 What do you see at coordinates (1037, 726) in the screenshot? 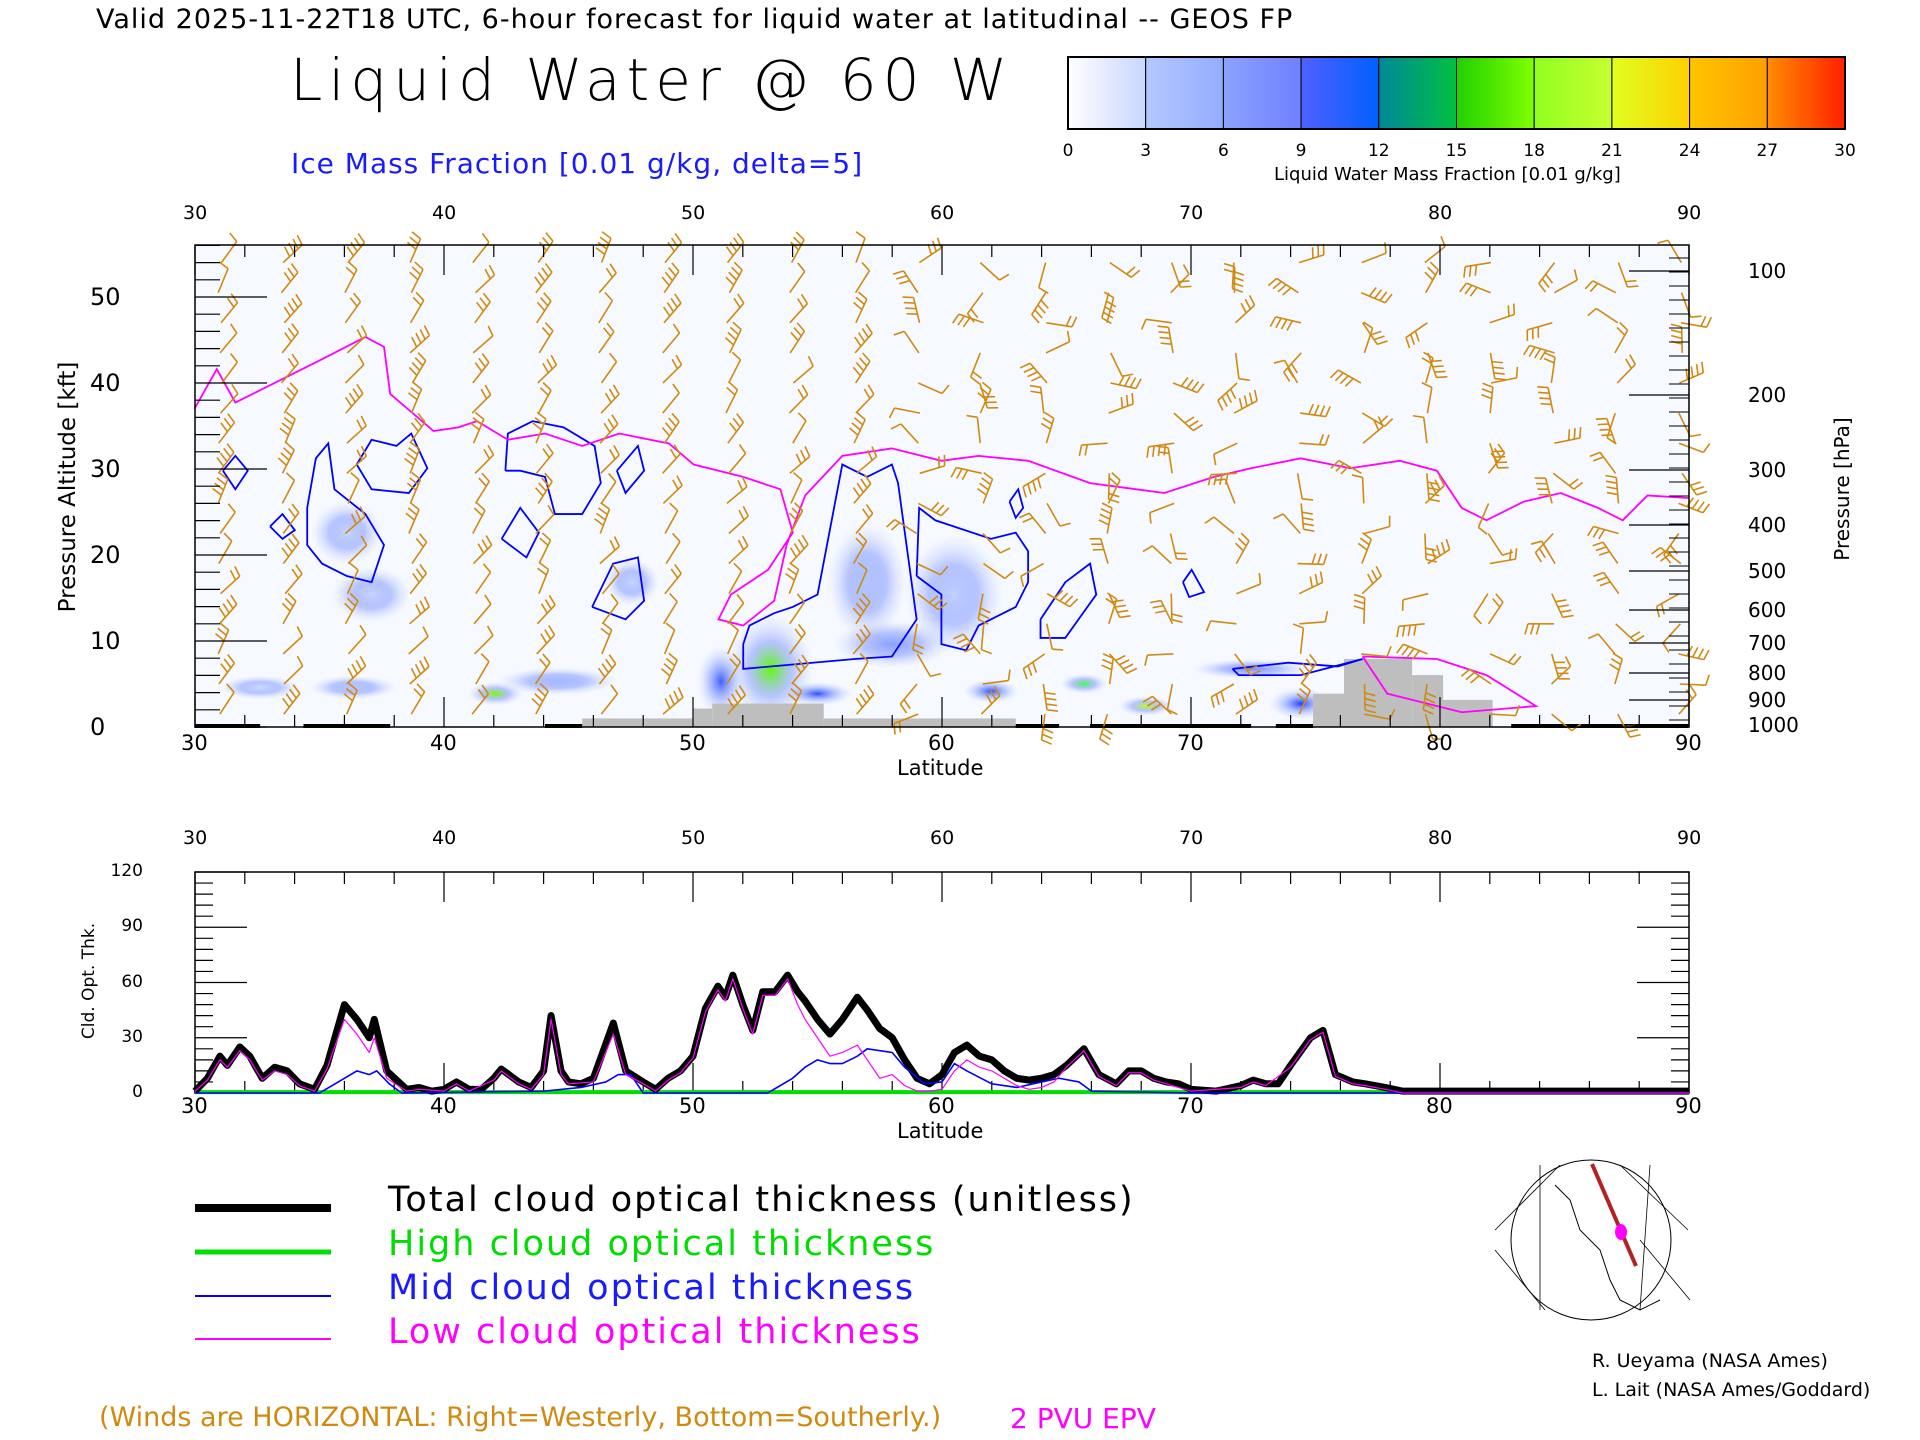
I see `surface-line` at bounding box center [1037, 726].